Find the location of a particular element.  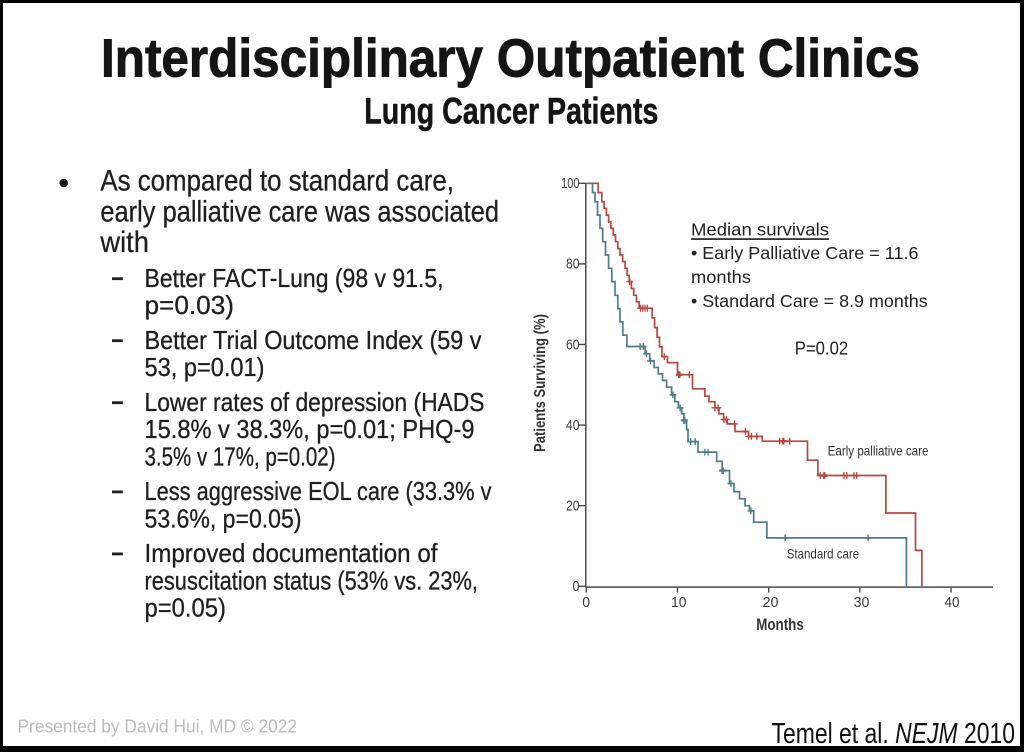

svg-text:Better Trial Outcome Index (59: Better Trial Outcome Index (59 v is located at coordinates (313, 340).